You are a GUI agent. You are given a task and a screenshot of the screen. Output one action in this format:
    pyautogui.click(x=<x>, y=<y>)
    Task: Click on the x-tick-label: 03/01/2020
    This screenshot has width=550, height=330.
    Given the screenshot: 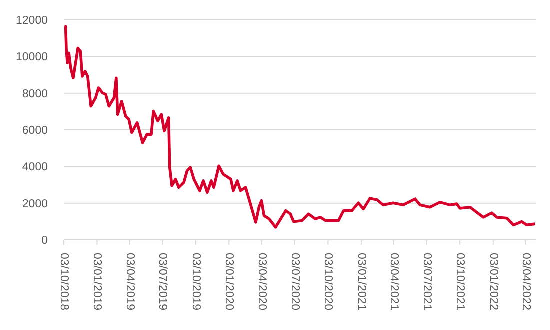 What is the action you would take?
    pyautogui.click(x=229, y=282)
    